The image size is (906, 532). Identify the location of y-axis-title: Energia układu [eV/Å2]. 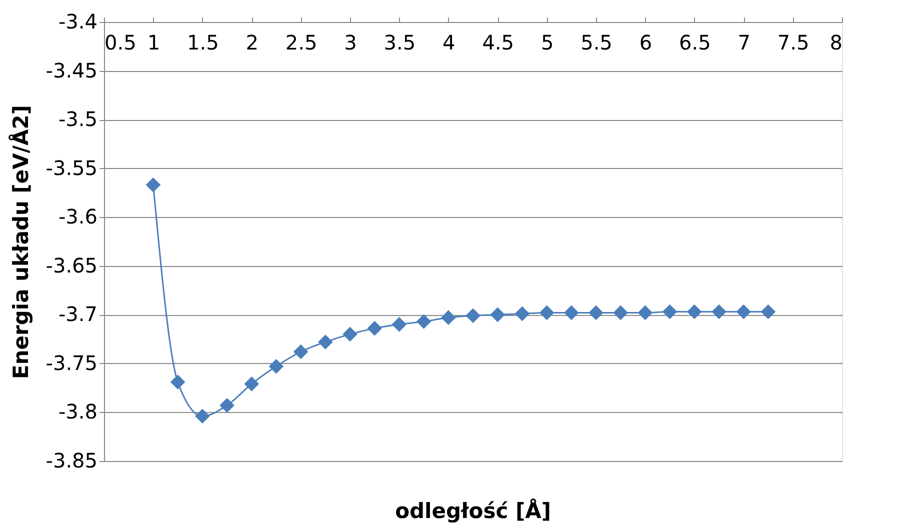
(20, 242).